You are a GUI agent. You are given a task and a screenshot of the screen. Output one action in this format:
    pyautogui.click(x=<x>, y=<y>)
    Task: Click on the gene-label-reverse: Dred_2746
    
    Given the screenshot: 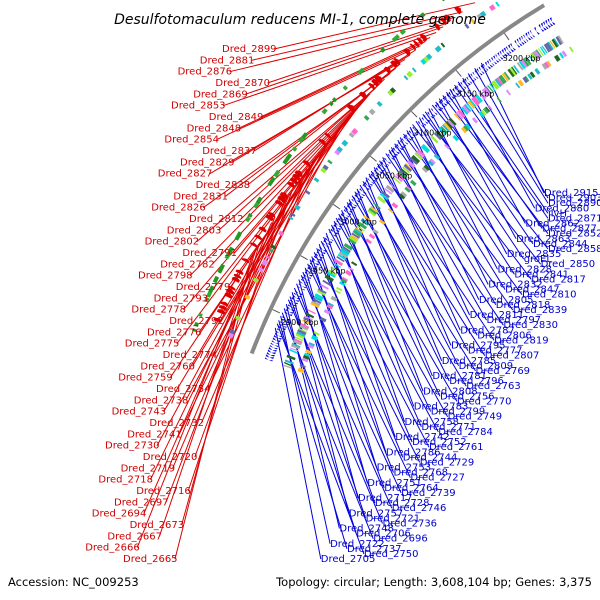 What is the action you would take?
    pyautogui.click(x=419, y=508)
    